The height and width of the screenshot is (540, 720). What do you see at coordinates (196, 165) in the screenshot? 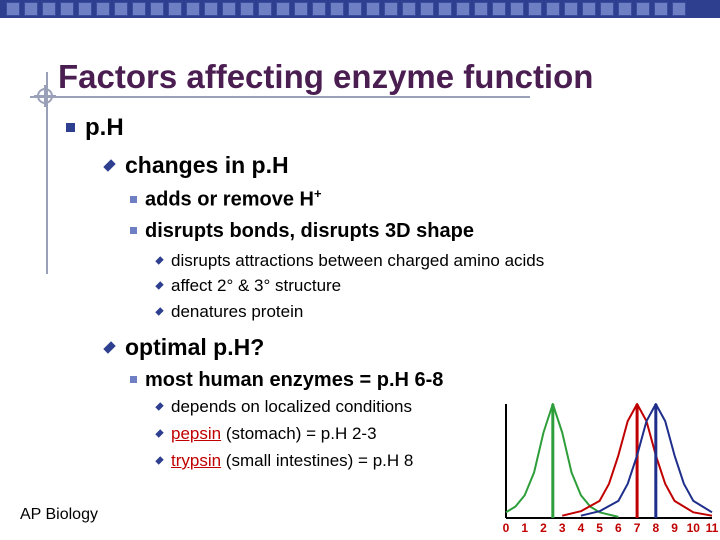
I see `bullet-changes: changes in p.H` at bounding box center [196, 165].